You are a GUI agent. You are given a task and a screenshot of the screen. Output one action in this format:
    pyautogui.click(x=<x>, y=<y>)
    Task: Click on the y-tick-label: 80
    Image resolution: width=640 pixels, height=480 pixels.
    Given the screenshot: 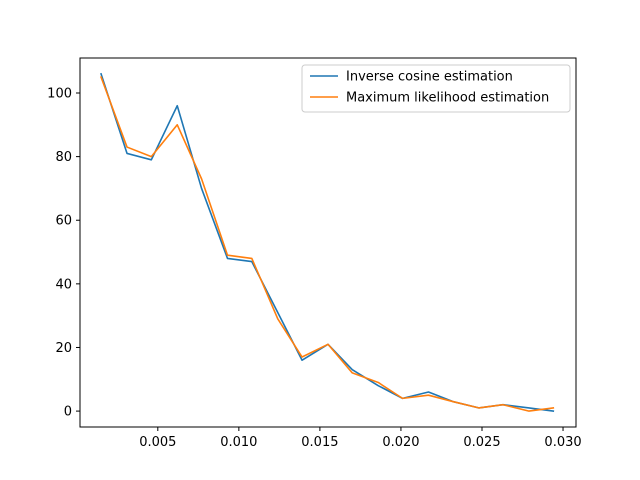 What is the action you would take?
    pyautogui.click(x=63, y=157)
    